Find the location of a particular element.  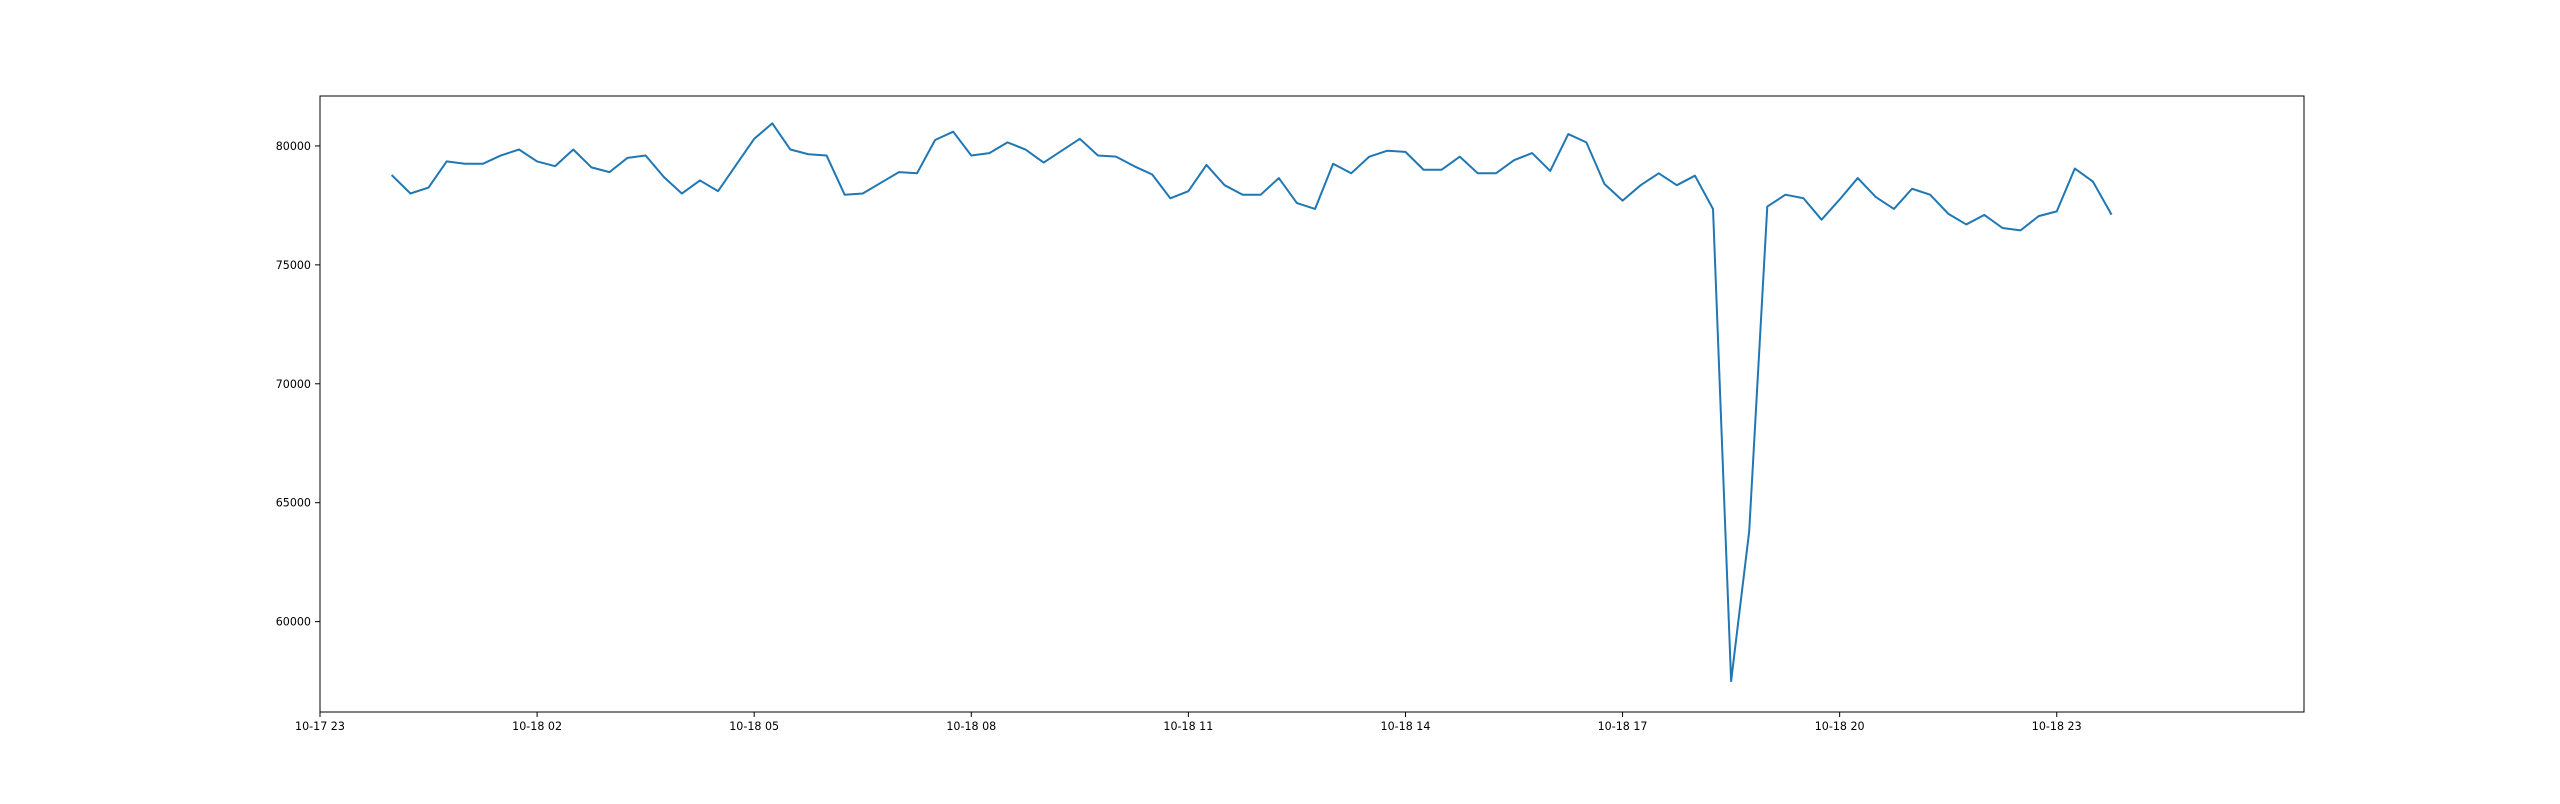

x-tick-label: 10-18 11 is located at coordinates (1188, 726).